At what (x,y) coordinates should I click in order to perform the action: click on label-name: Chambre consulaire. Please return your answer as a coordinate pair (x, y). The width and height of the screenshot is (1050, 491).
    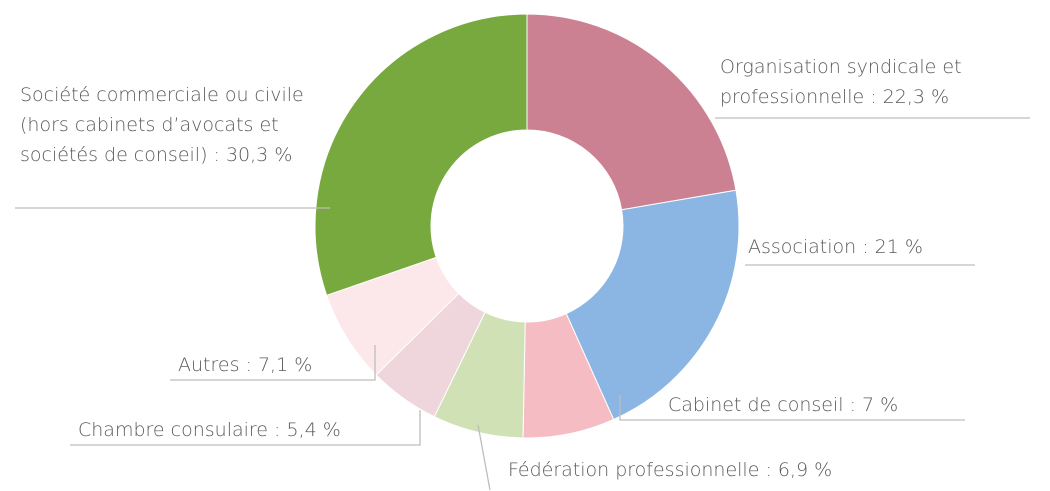
    Looking at the image, I should click on (173, 430).